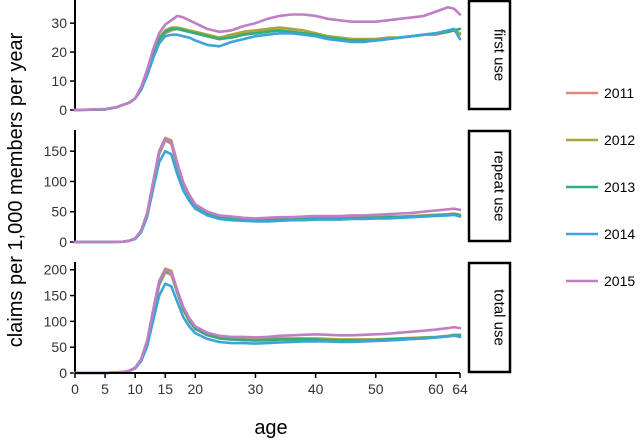  What do you see at coordinates (316, 389) in the screenshot?
I see `x-tick-label: 40` at bounding box center [316, 389].